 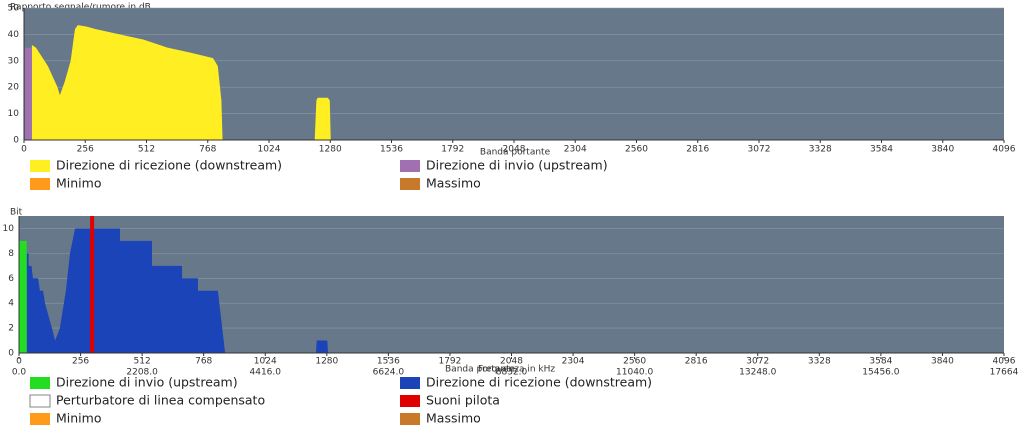 I want to click on chart-title: Rapporto segnale/rumore in dB, so click(x=80, y=8).